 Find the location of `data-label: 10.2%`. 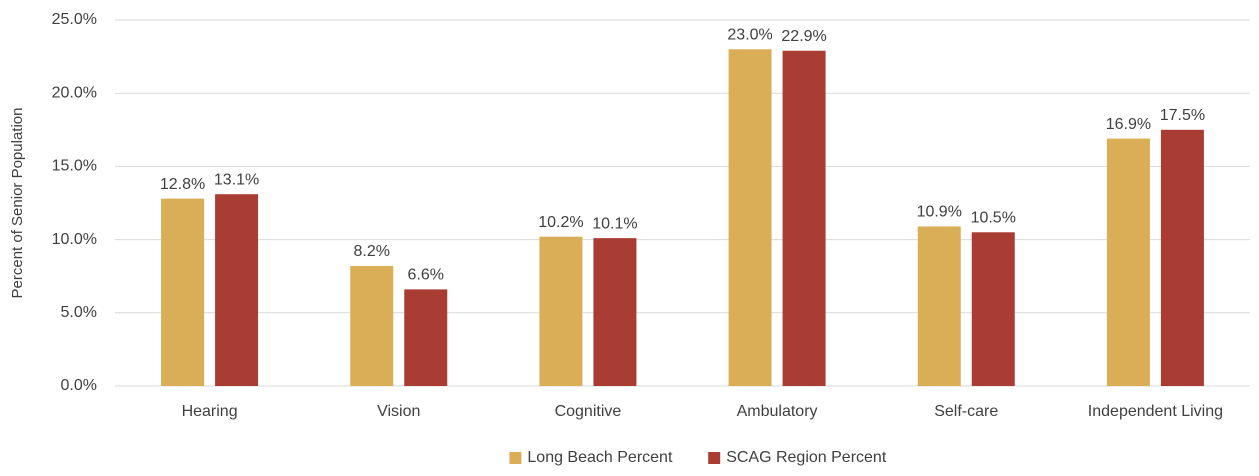

data-label: 10.2% is located at coordinates (560, 222).